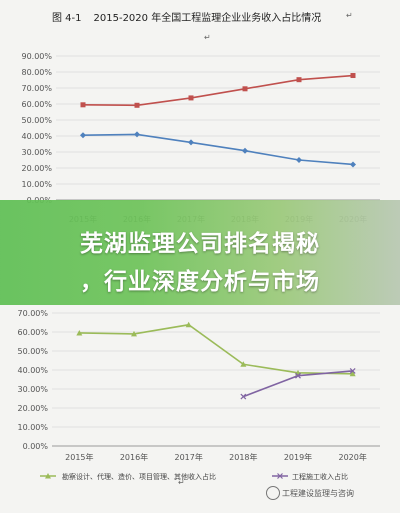 The height and width of the screenshot is (513, 400). Describe the element at coordinates (188, 457) in the screenshot. I see `x-tick-label: 2017年` at that location.